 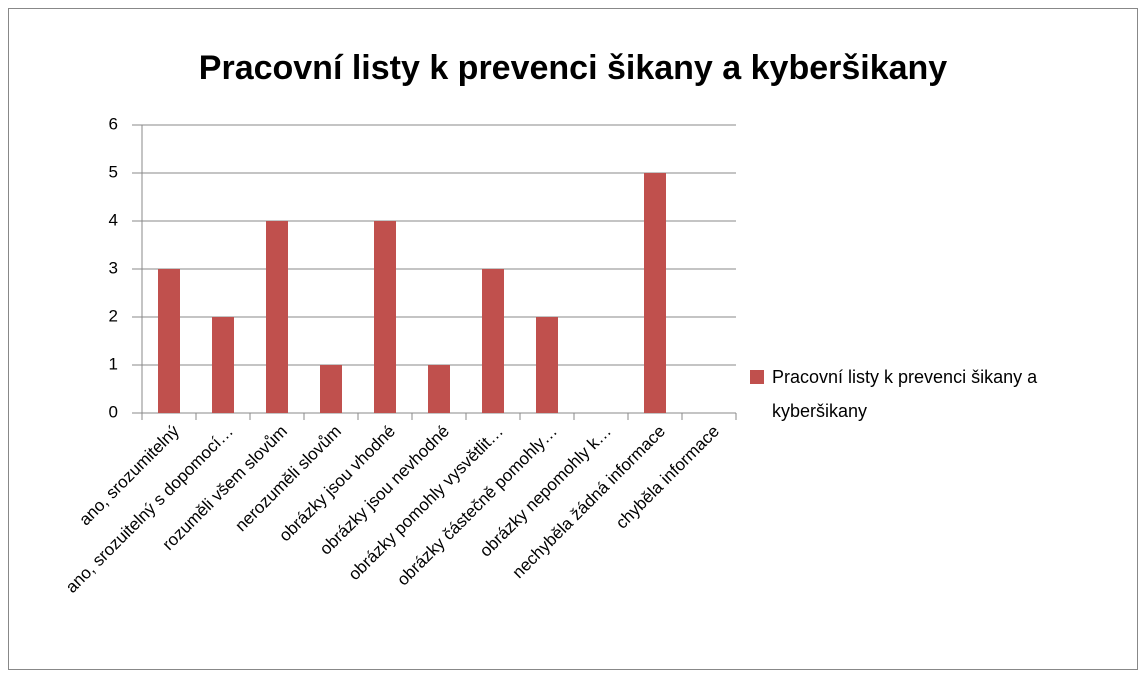 What do you see at coordinates (113, 411) in the screenshot?
I see `y-tick-label: 0` at bounding box center [113, 411].